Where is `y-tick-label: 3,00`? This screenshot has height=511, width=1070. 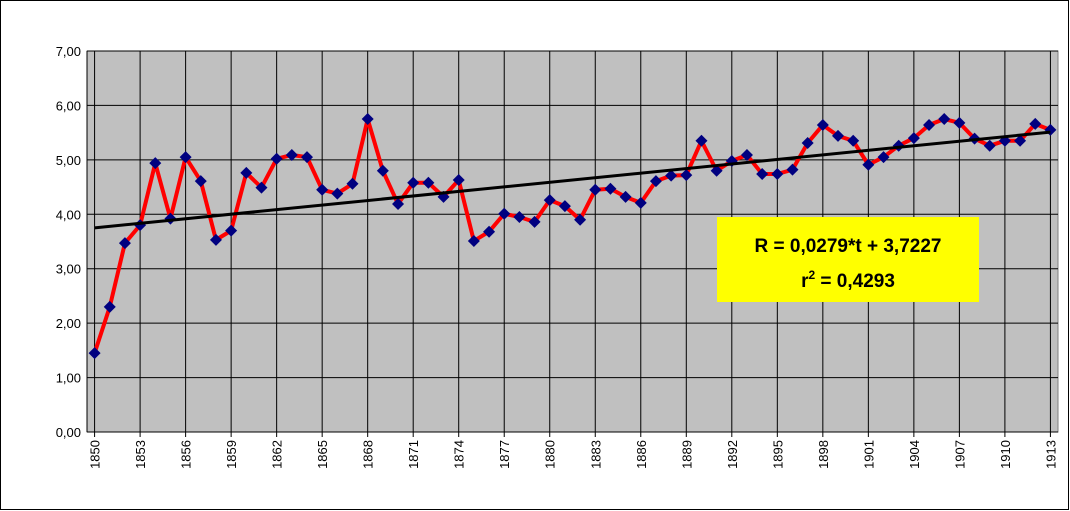
y-tick-label: 3,00 is located at coordinates (68, 269).